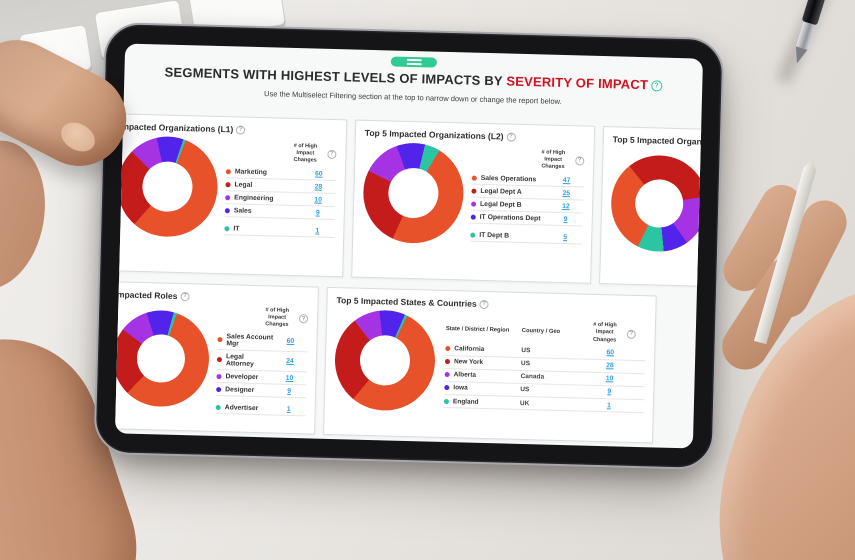 The height and width of the screenshot is (560, 855). Describe the element at coordinates (565, 237) in the screenshot. I see `value-link: 5` at that location.